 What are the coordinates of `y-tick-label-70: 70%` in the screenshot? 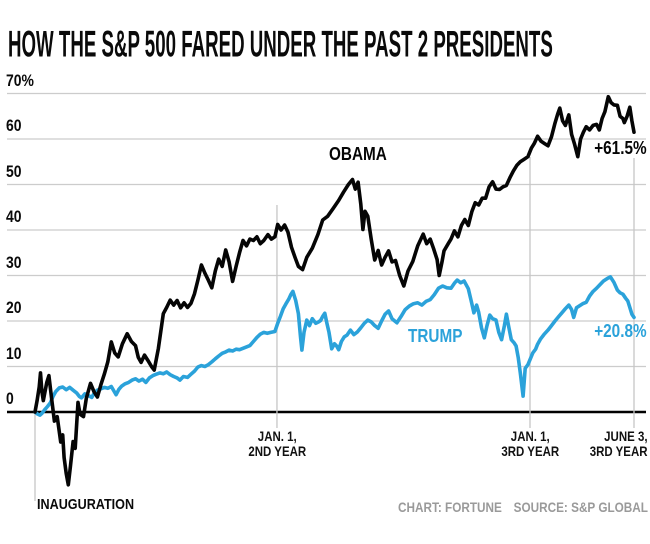 It's located at (23, 80).